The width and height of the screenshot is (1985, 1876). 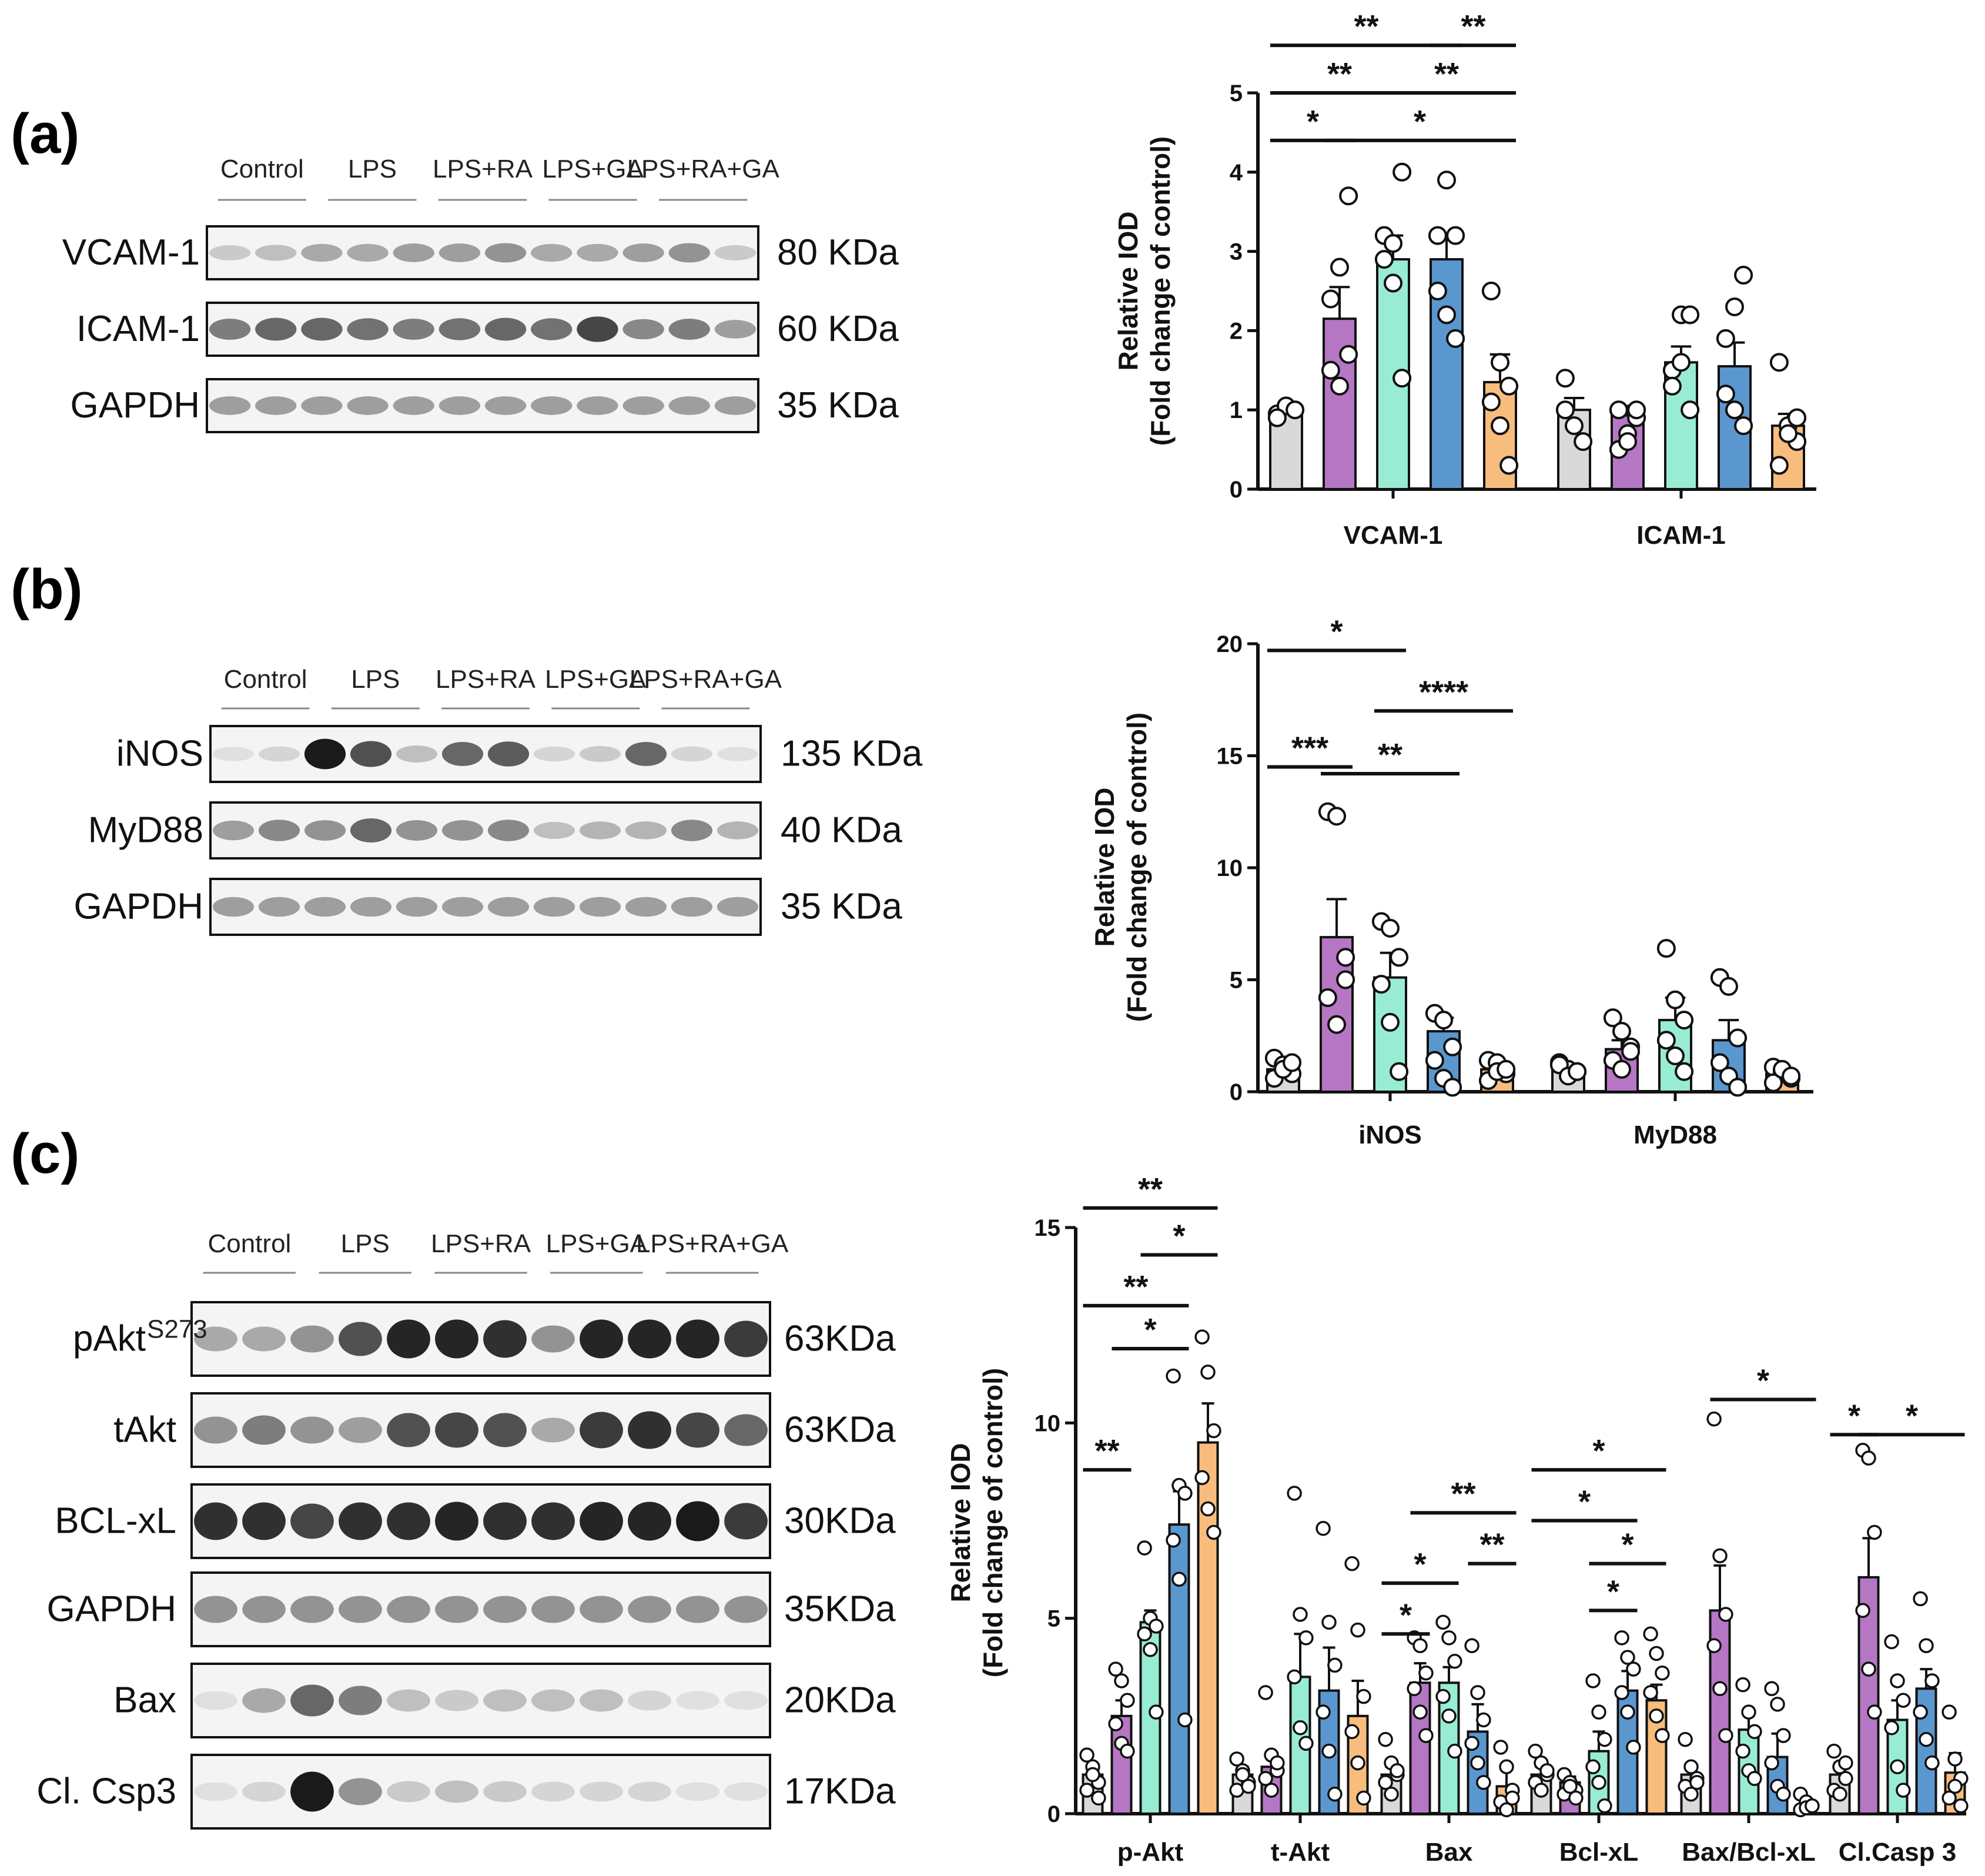 I want to click on y-axis-subtitle: (Fold change of control), so click(x=1137, y=867).